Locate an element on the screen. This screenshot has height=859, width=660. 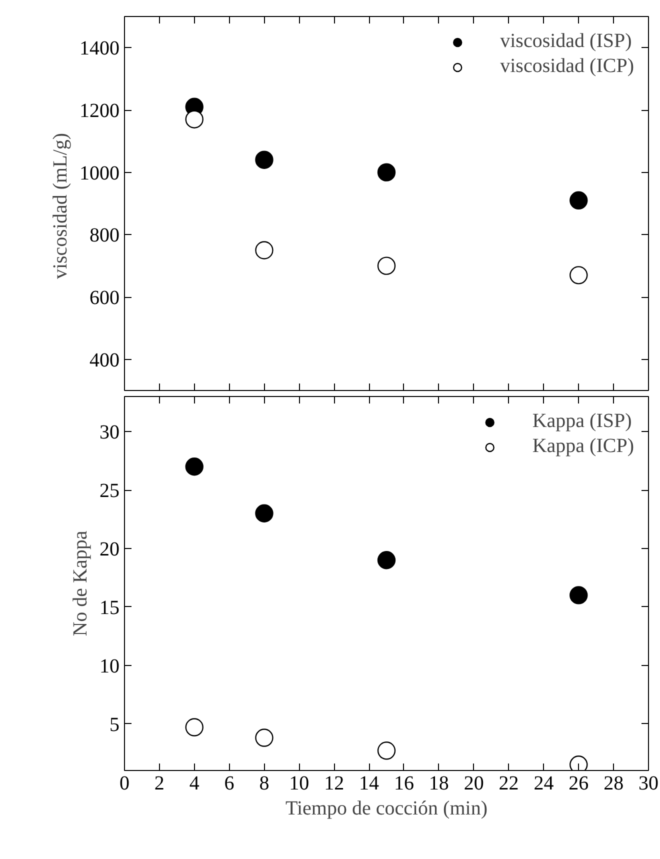
x-tick-label: 22 is located at coordinates (508, 783).